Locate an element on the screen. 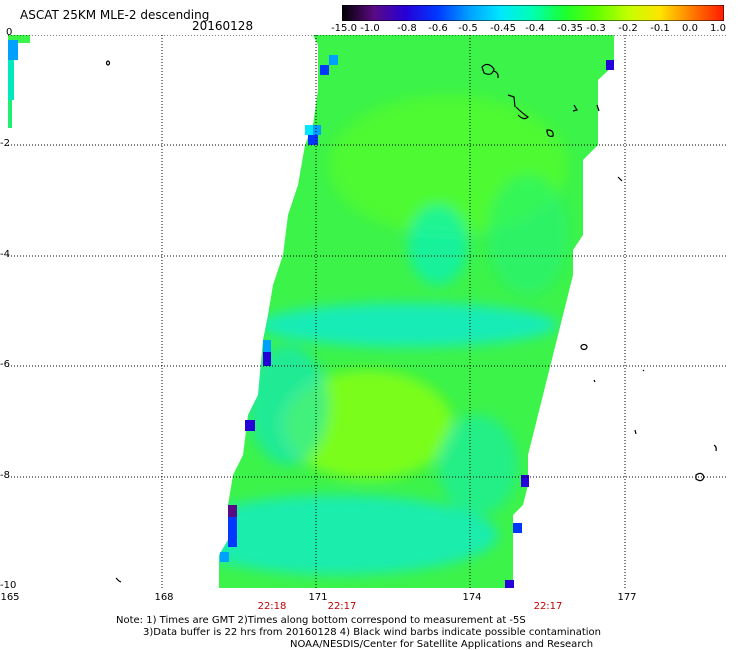  y-axis-label-8: -8 is located at coordinates (5, 475).